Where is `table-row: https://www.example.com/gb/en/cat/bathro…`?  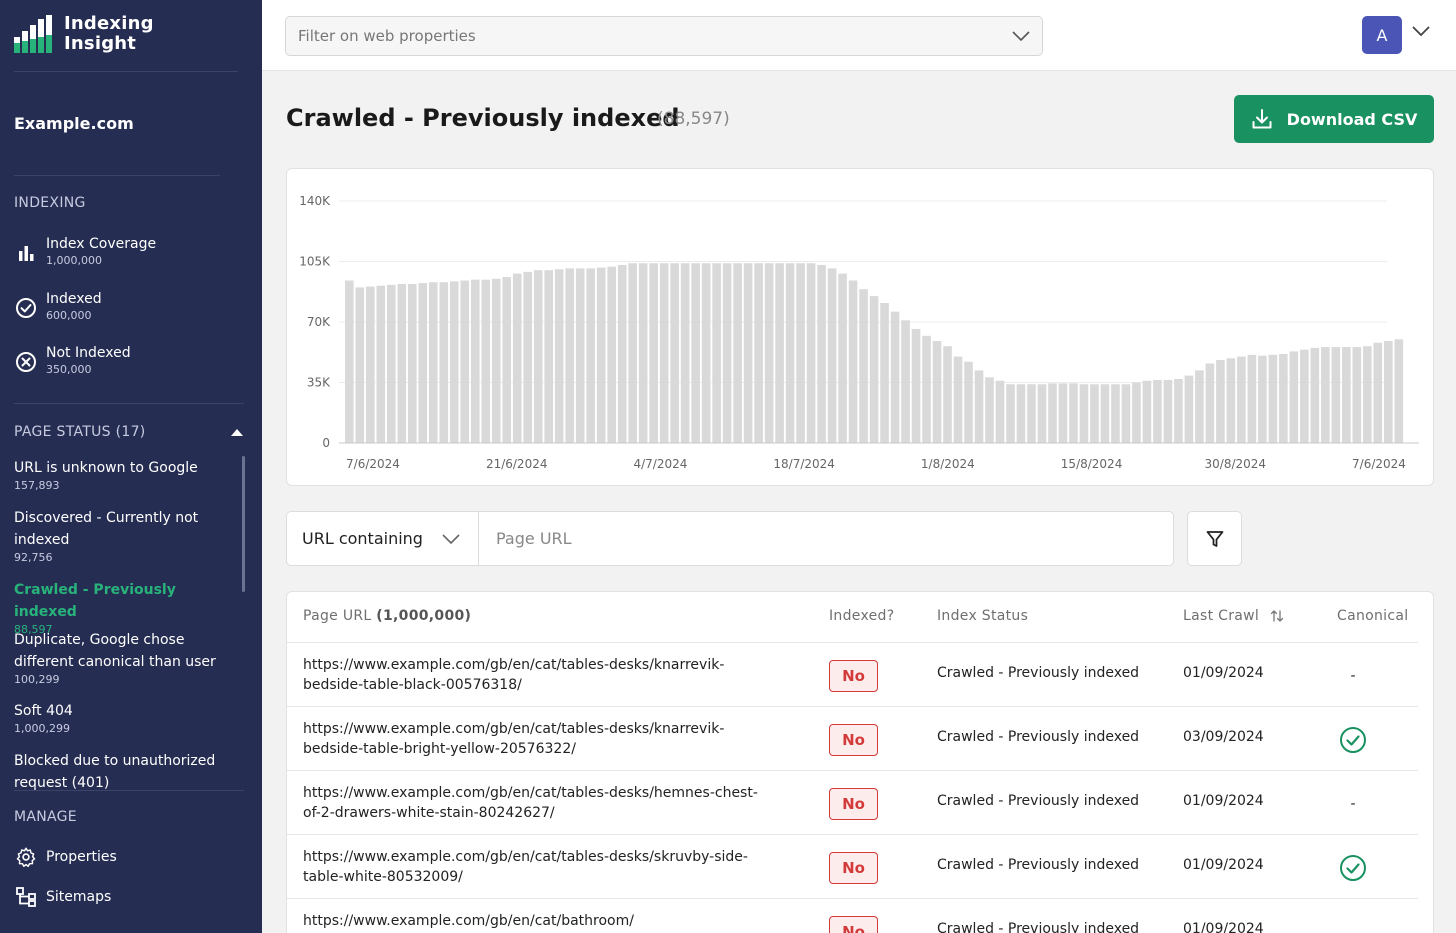 table-row: https://www.example.com/gb/en/cat/bathro… is located at coordinates (852, 915).